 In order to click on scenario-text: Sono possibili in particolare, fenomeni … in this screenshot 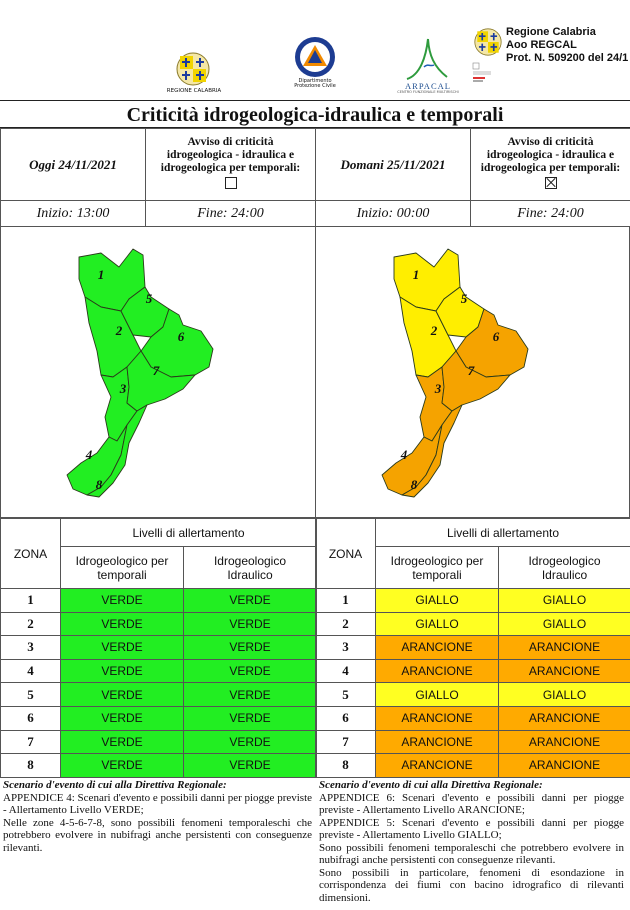, I will do `click(471, 885)`.